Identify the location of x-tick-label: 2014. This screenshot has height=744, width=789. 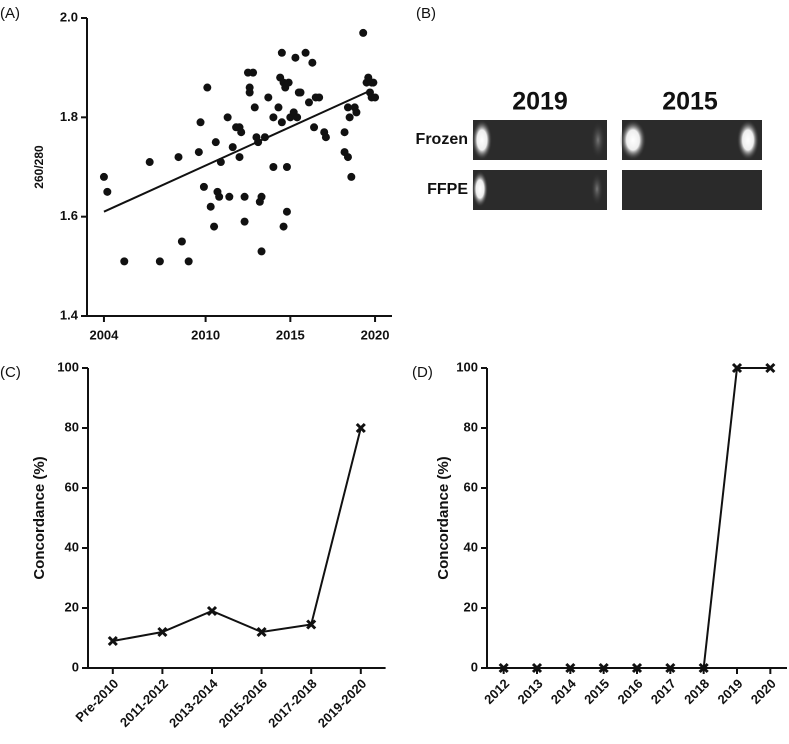
(564, 691).